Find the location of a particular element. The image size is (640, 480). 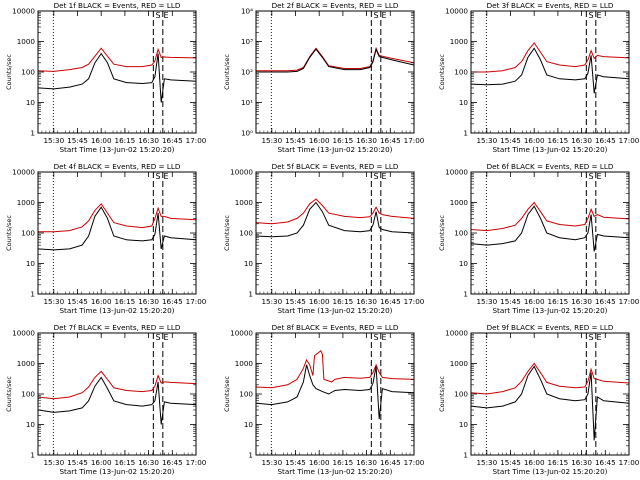

chart-title: Det 6f BLACK = Events, RED = LLD is located at coordinates (550, 166).